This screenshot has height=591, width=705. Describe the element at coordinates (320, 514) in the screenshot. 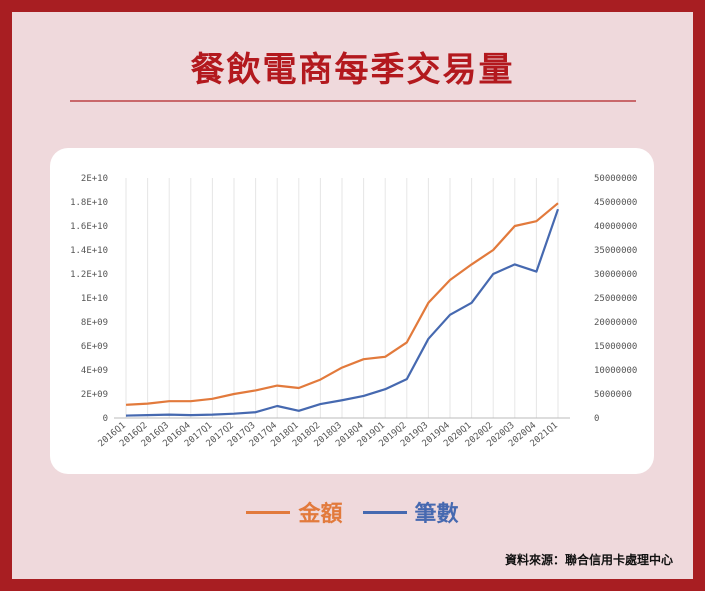

I see `legend-label-amount: 金額` at that location.